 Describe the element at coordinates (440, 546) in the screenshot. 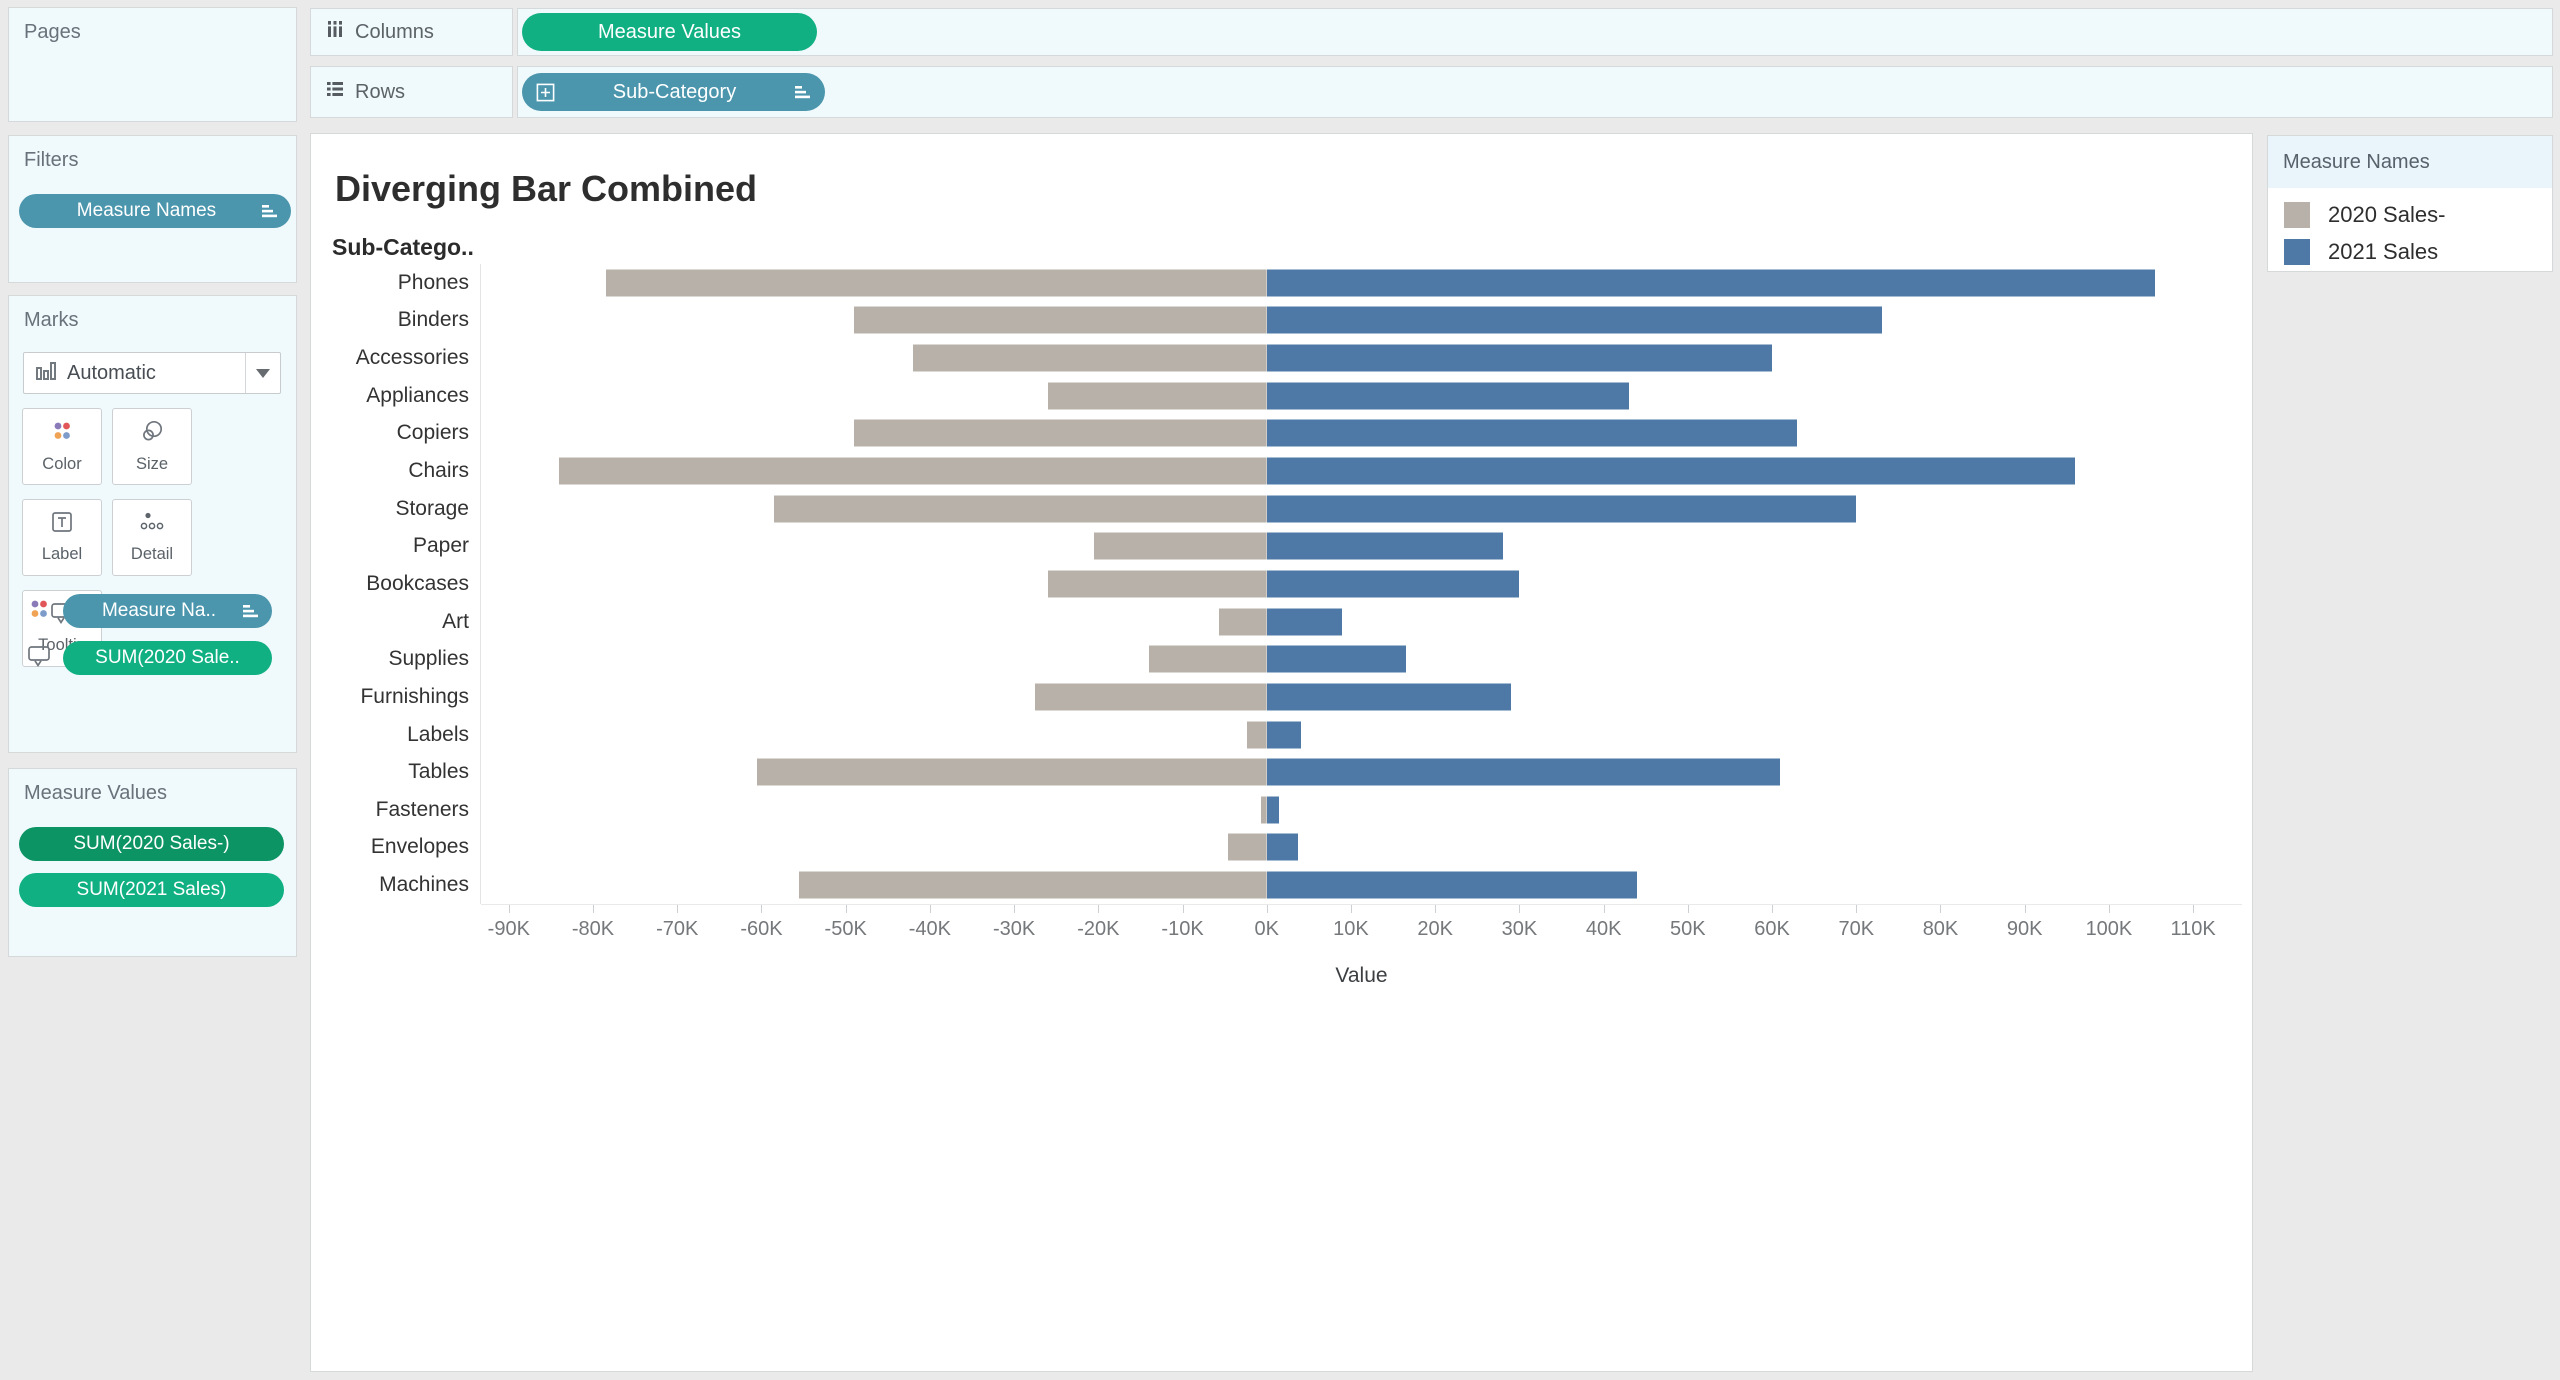

I see `row-label-paper: Paper` at that location.